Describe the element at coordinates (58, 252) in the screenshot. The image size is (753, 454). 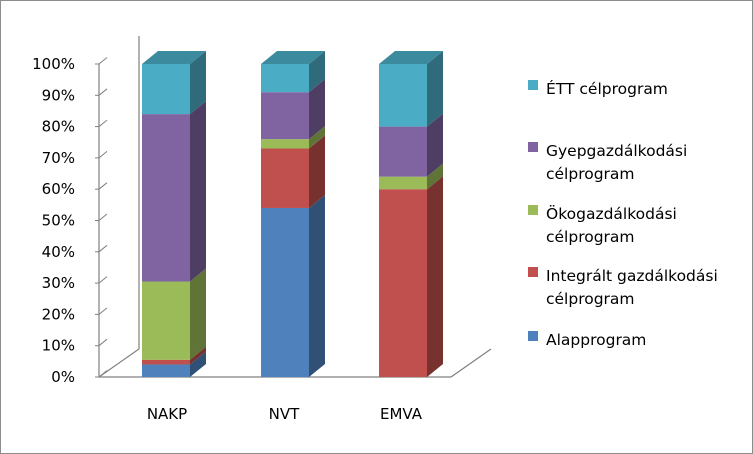
I see `y-tick-label: 40%` at that location.